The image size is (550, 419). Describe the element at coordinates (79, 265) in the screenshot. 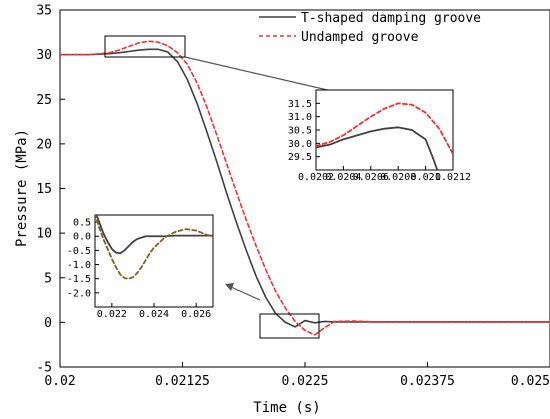

I see `inset-y-tick-label: -1.0` at that location.